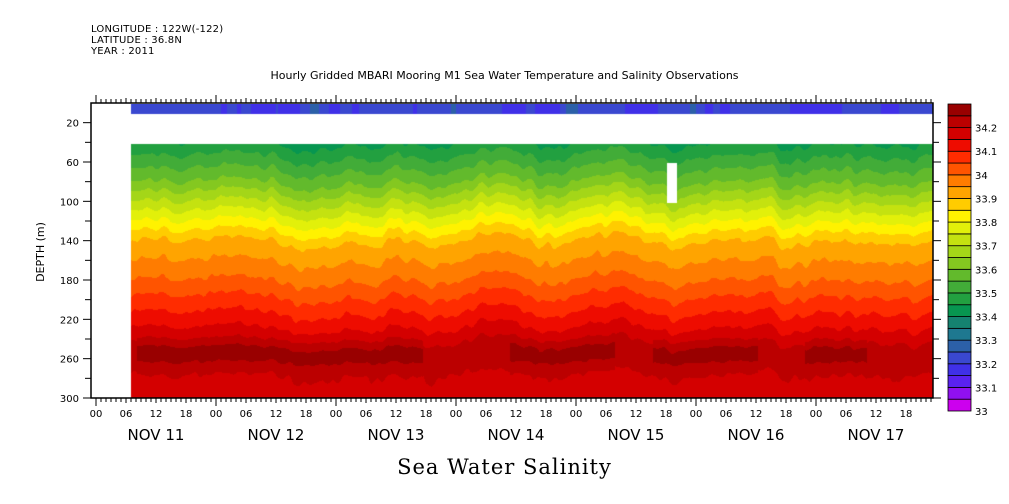  I want to click on x-day-label: NOV 17, so click(876, 435).